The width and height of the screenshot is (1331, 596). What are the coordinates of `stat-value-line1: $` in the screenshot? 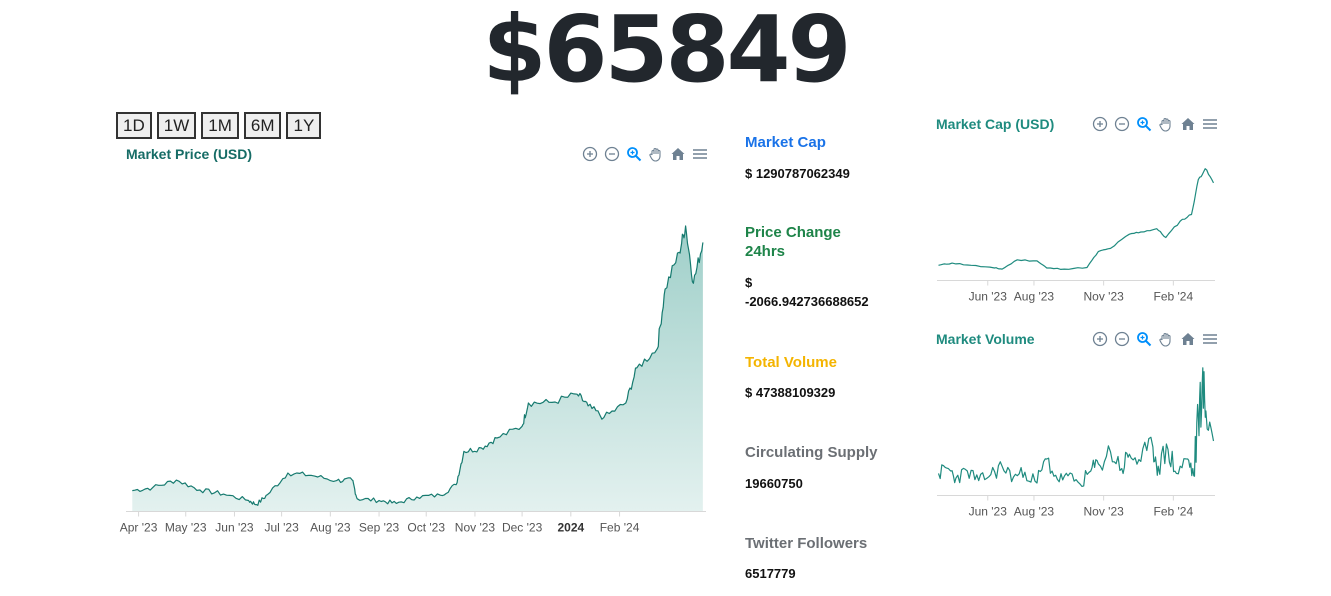 It's located at (749, 282).